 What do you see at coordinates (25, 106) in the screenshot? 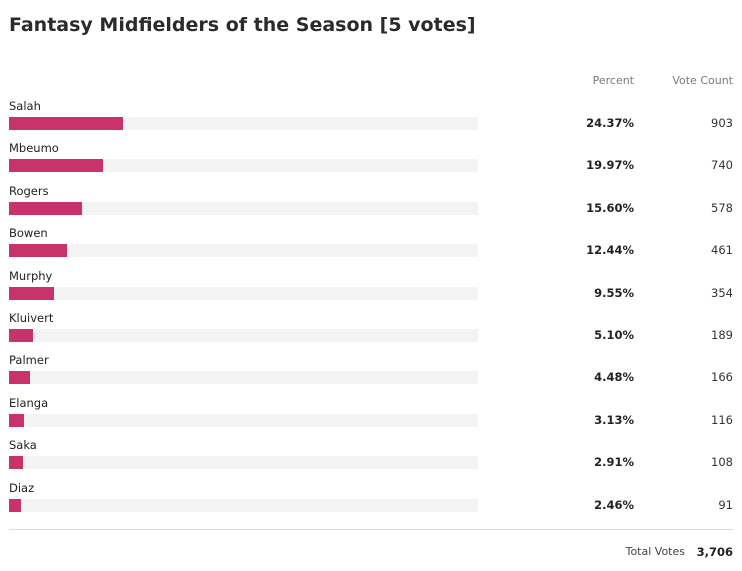
I see `category-label: Salah` at bounding box center [25, 106].